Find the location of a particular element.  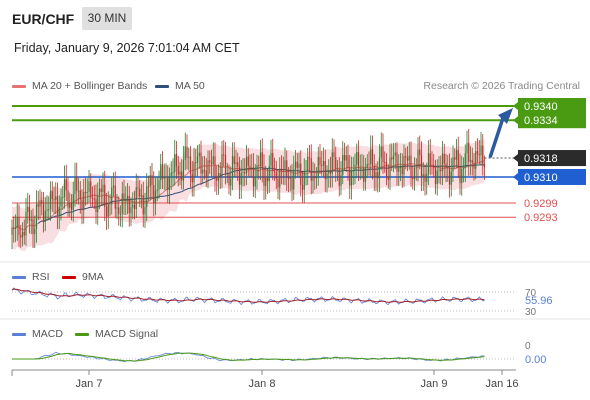

legend-ma50-label: MA 50 is located at coordinates (190, 86).